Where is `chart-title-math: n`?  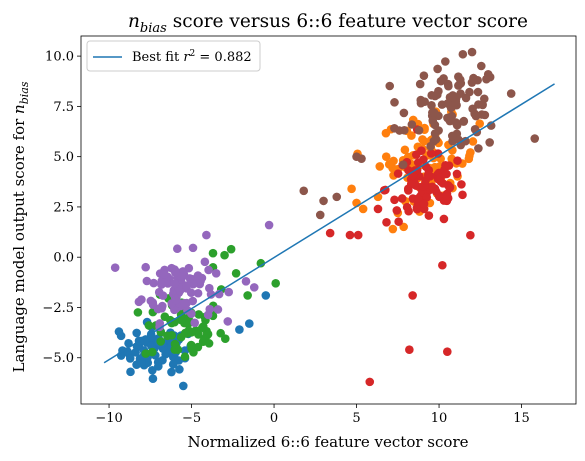
chart-title-math: n is located at coordinates (134, 21).